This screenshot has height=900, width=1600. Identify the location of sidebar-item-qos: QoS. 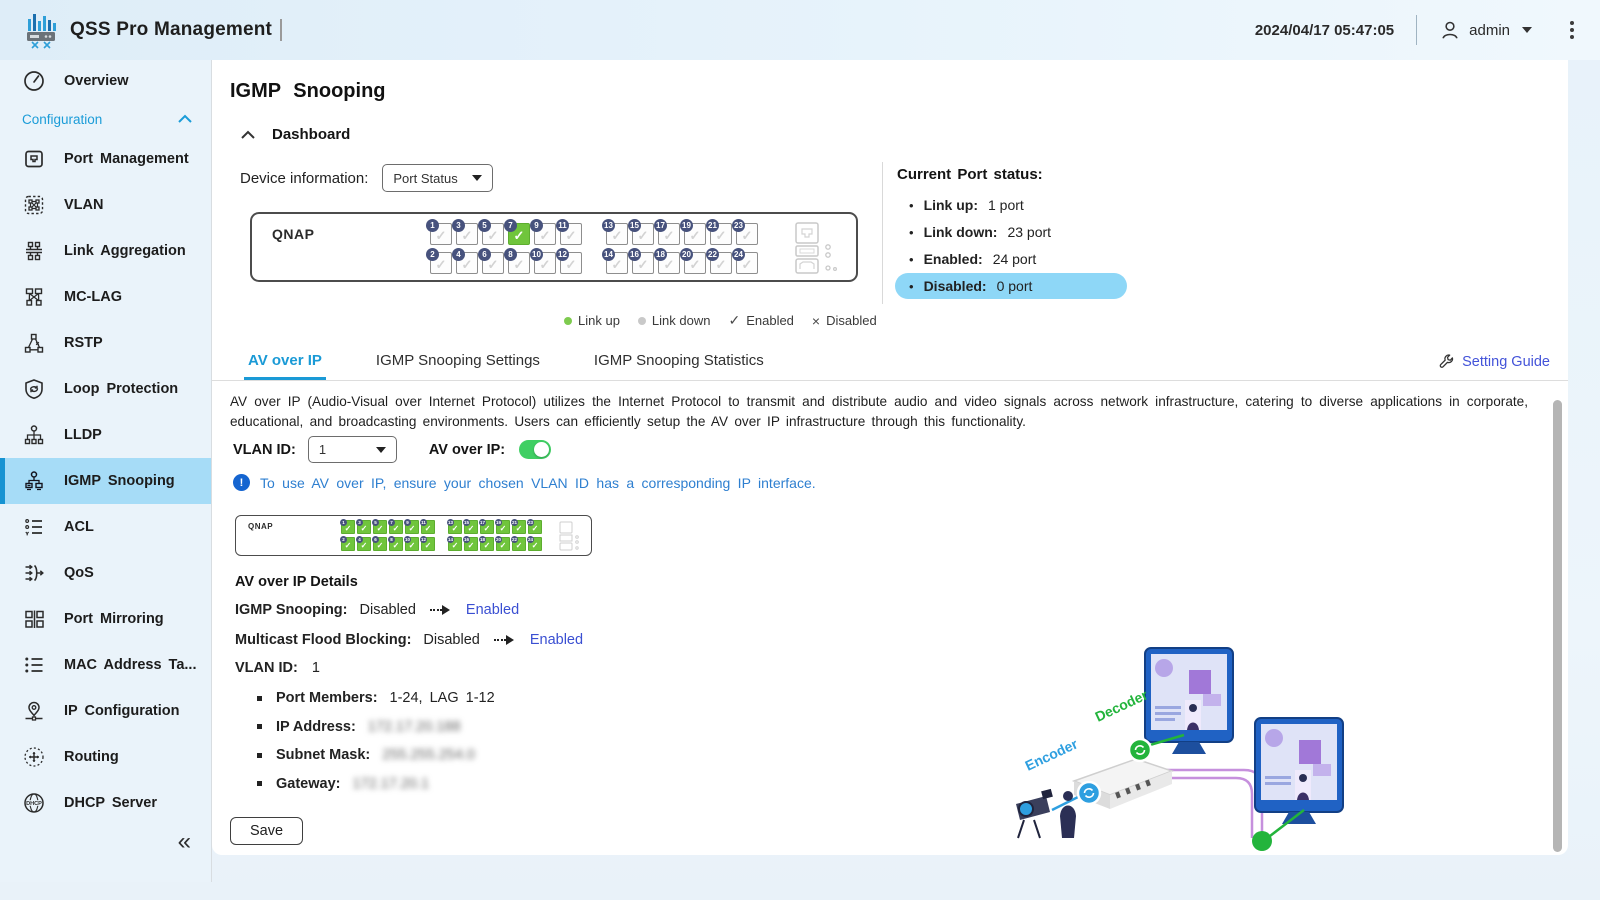
(105, 573).